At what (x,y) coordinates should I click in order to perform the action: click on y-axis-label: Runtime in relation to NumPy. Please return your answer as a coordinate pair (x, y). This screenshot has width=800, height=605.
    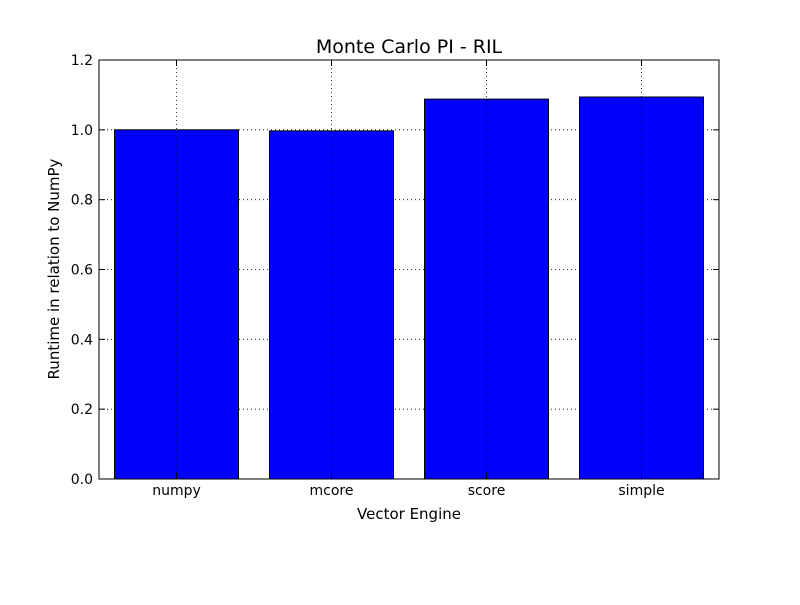
    Looking at the image, I should click on (54, 268).